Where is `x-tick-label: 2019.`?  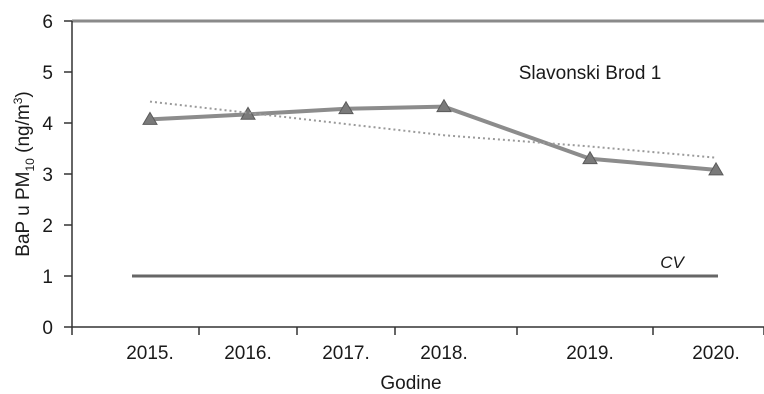 x-tick-label: 2019. is located at coordinates (590, 353).